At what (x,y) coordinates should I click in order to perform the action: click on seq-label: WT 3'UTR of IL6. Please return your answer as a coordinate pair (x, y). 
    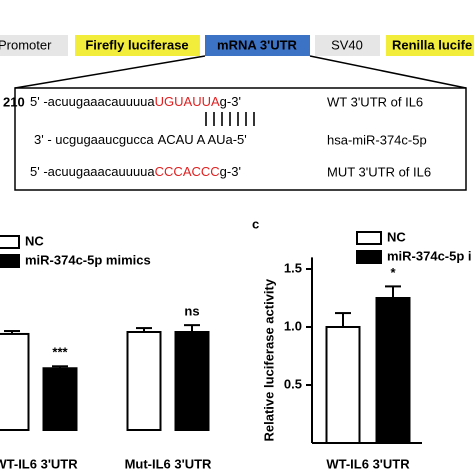
    Looking at the image, I should click on (375, 101).